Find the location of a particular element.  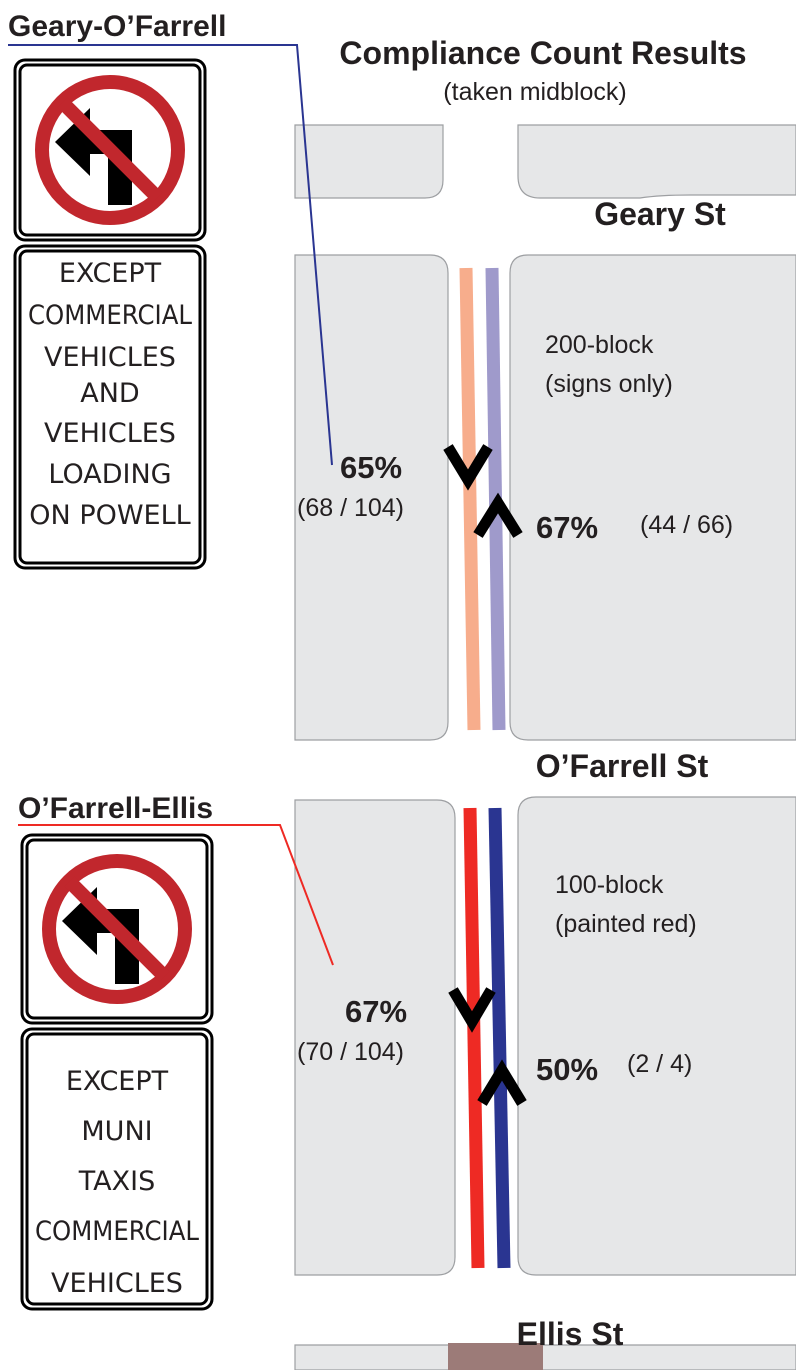

pct: 65% is located at coordinates (371, 467).